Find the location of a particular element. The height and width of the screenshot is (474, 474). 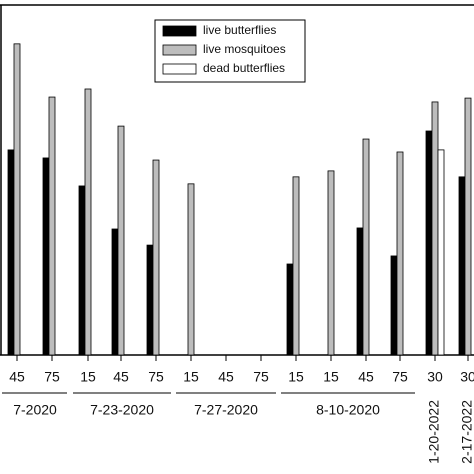

legend-label: live mosquitoes is located at coordinates (244, 49).